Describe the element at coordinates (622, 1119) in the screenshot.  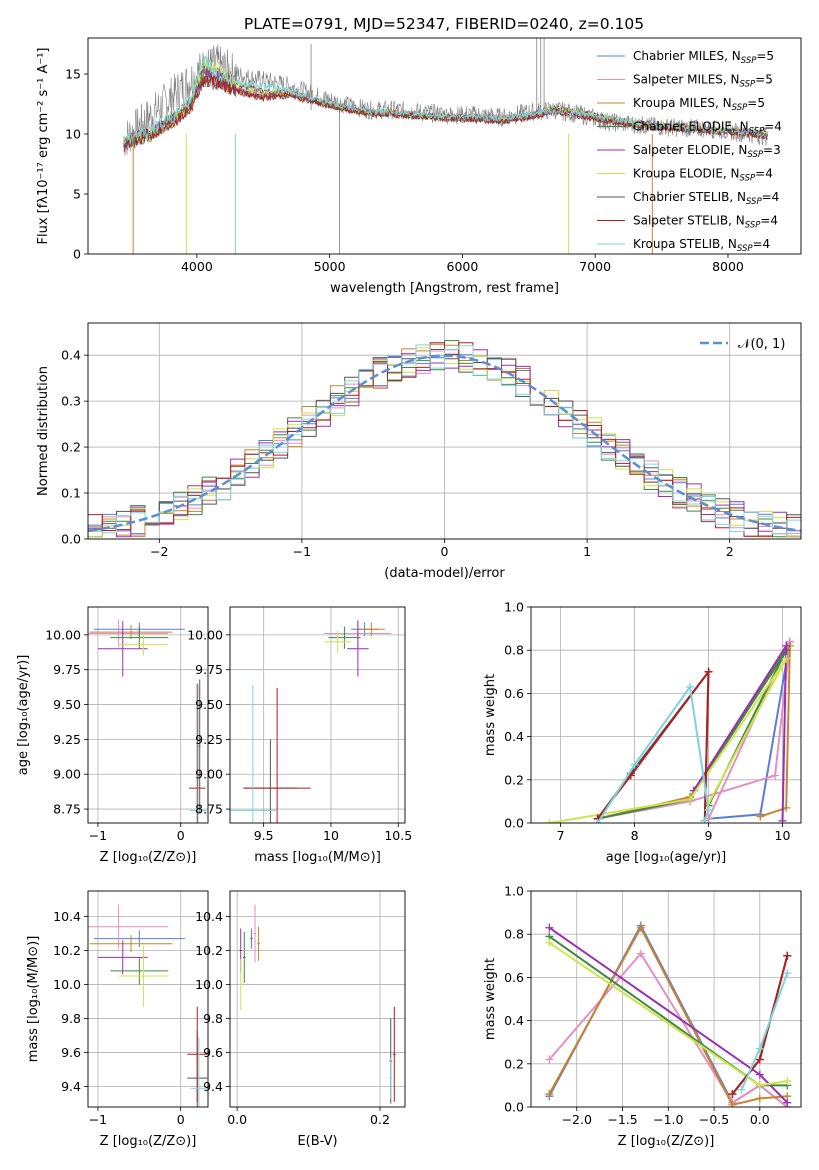
I see `x-tick-label: −1.5` at that location.